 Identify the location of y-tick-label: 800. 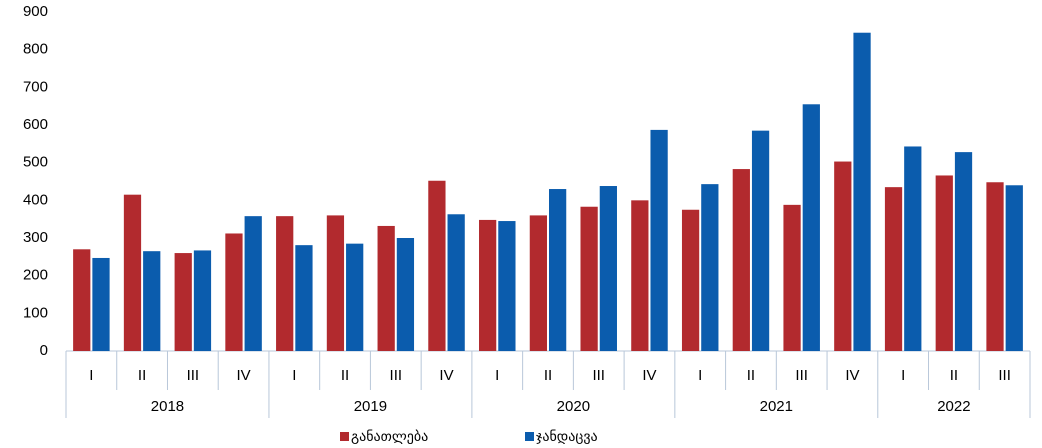
(35, 49).